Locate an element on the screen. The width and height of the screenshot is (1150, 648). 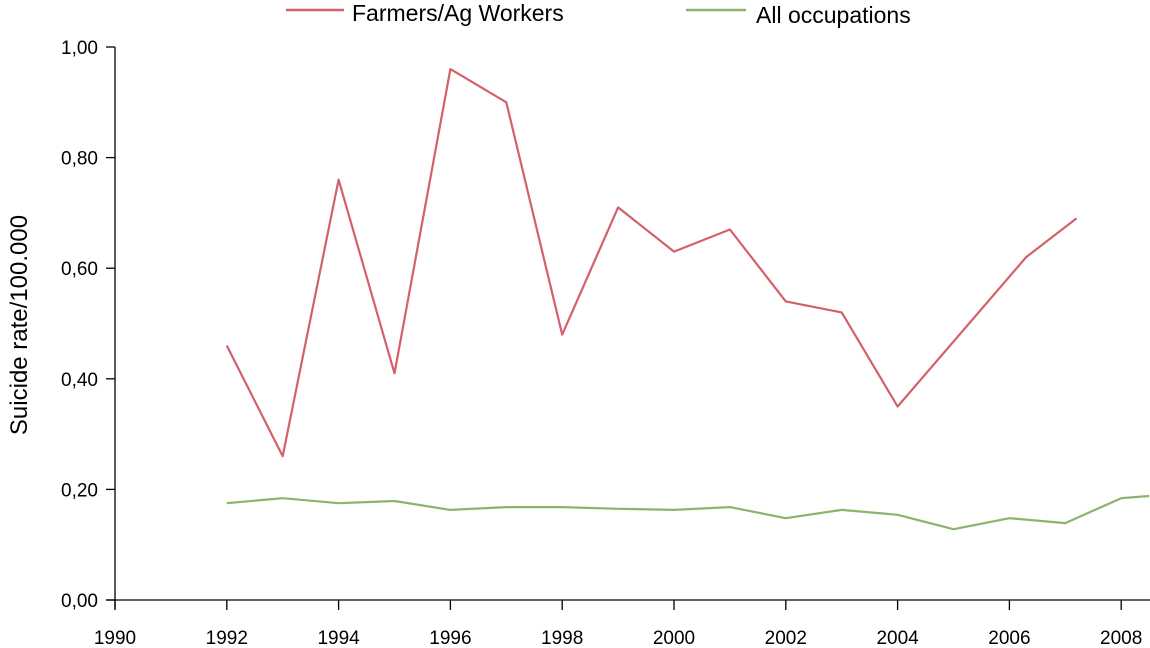
legend-item-farmers: Farmers/Ag Workers is located at coordinates (425, 13).